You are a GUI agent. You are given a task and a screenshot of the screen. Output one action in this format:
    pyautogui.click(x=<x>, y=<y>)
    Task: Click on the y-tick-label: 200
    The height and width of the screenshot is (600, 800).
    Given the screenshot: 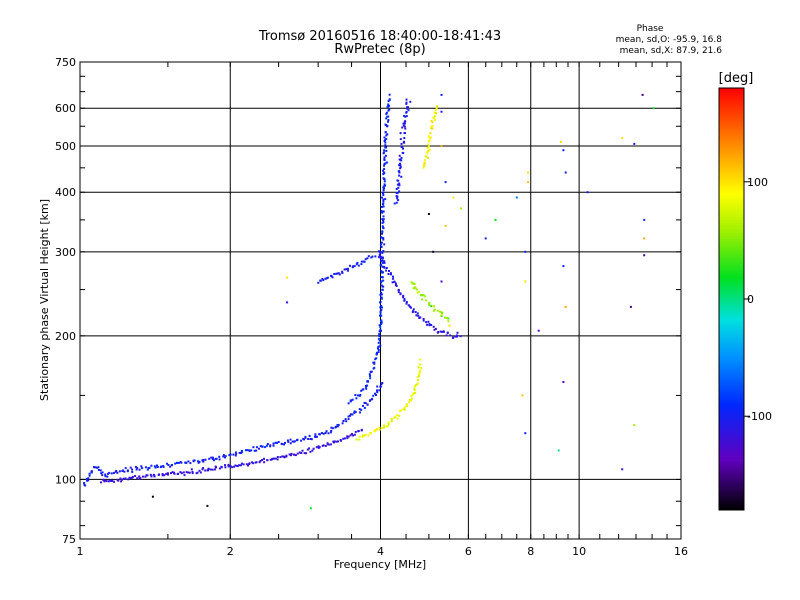 What is the action you would take?
    pyautogui.click(x=65, y=336)
    